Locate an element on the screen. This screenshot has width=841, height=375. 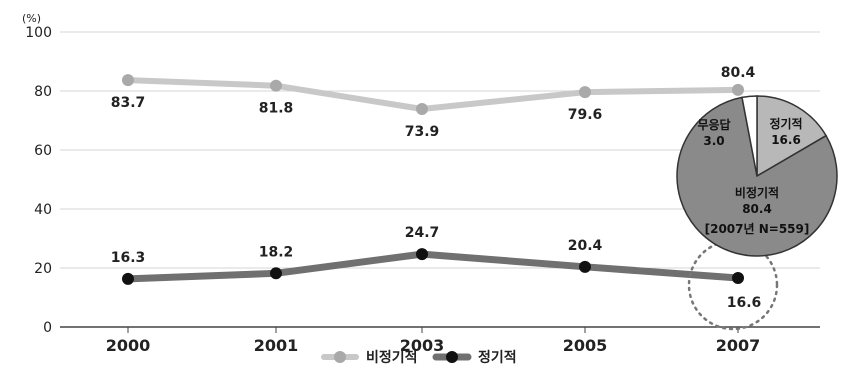
y-axis-ticks: 0 20 40 60 80 100 is located at coordinates (38, 180).